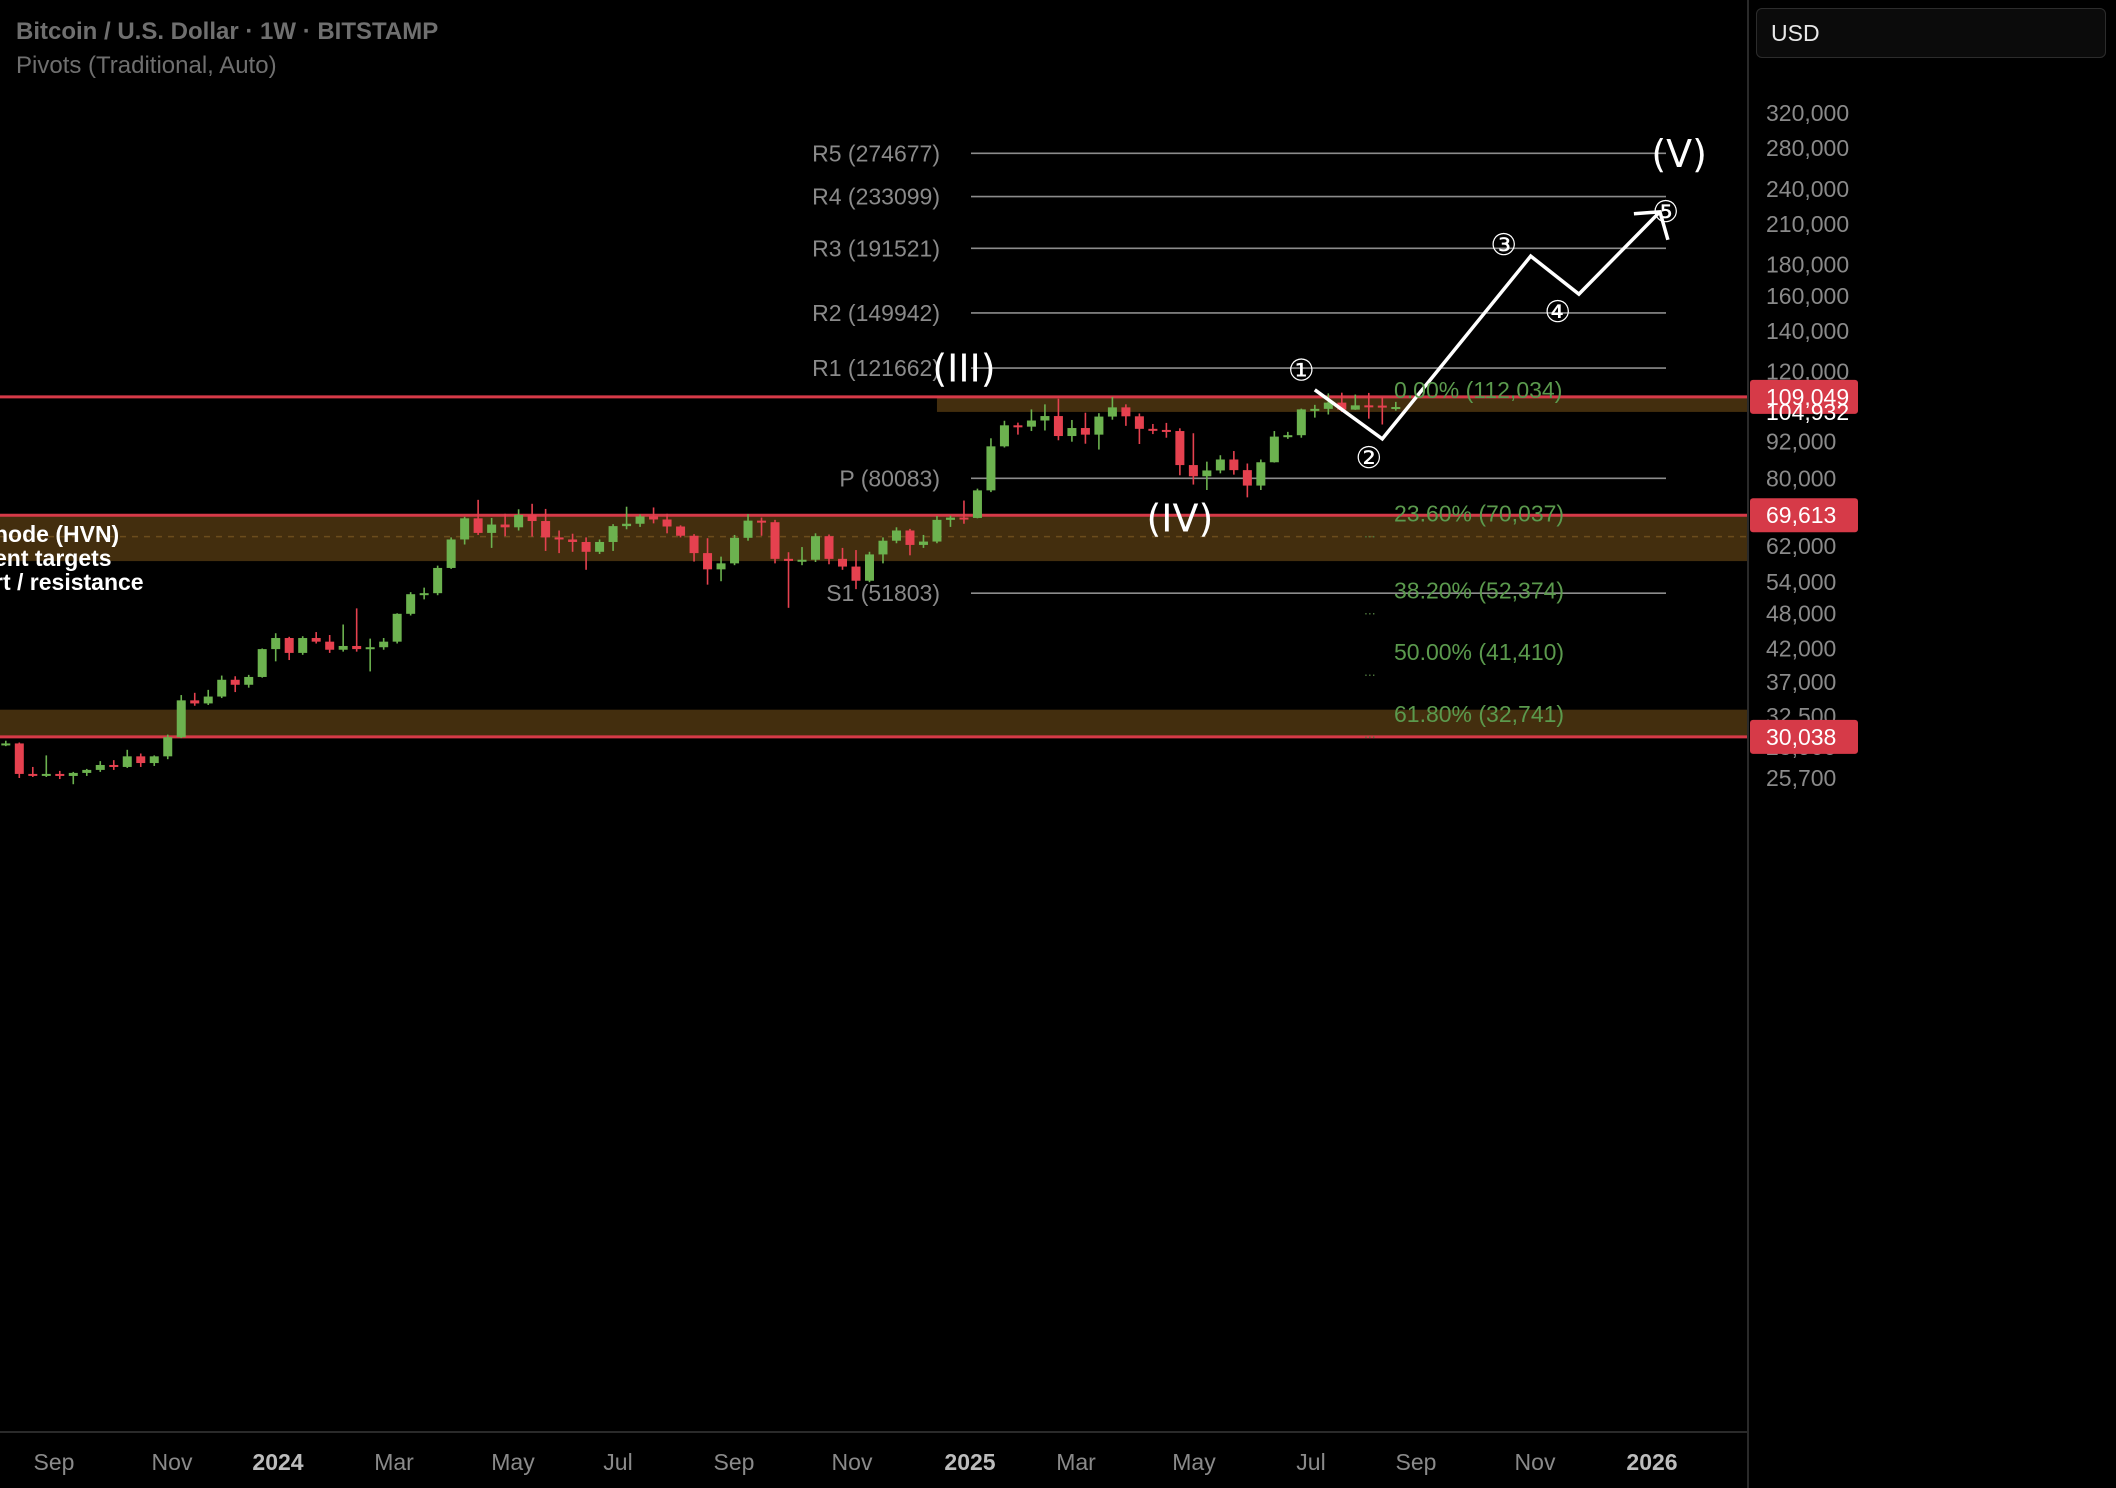 Image resolution: width=2116 pixels, height=1488 pixels. What do you see at coordinates (60, 534) in the screenshot?
I see `hvn-note-line-1: node (HVN)` at bounding box center [60, 534].